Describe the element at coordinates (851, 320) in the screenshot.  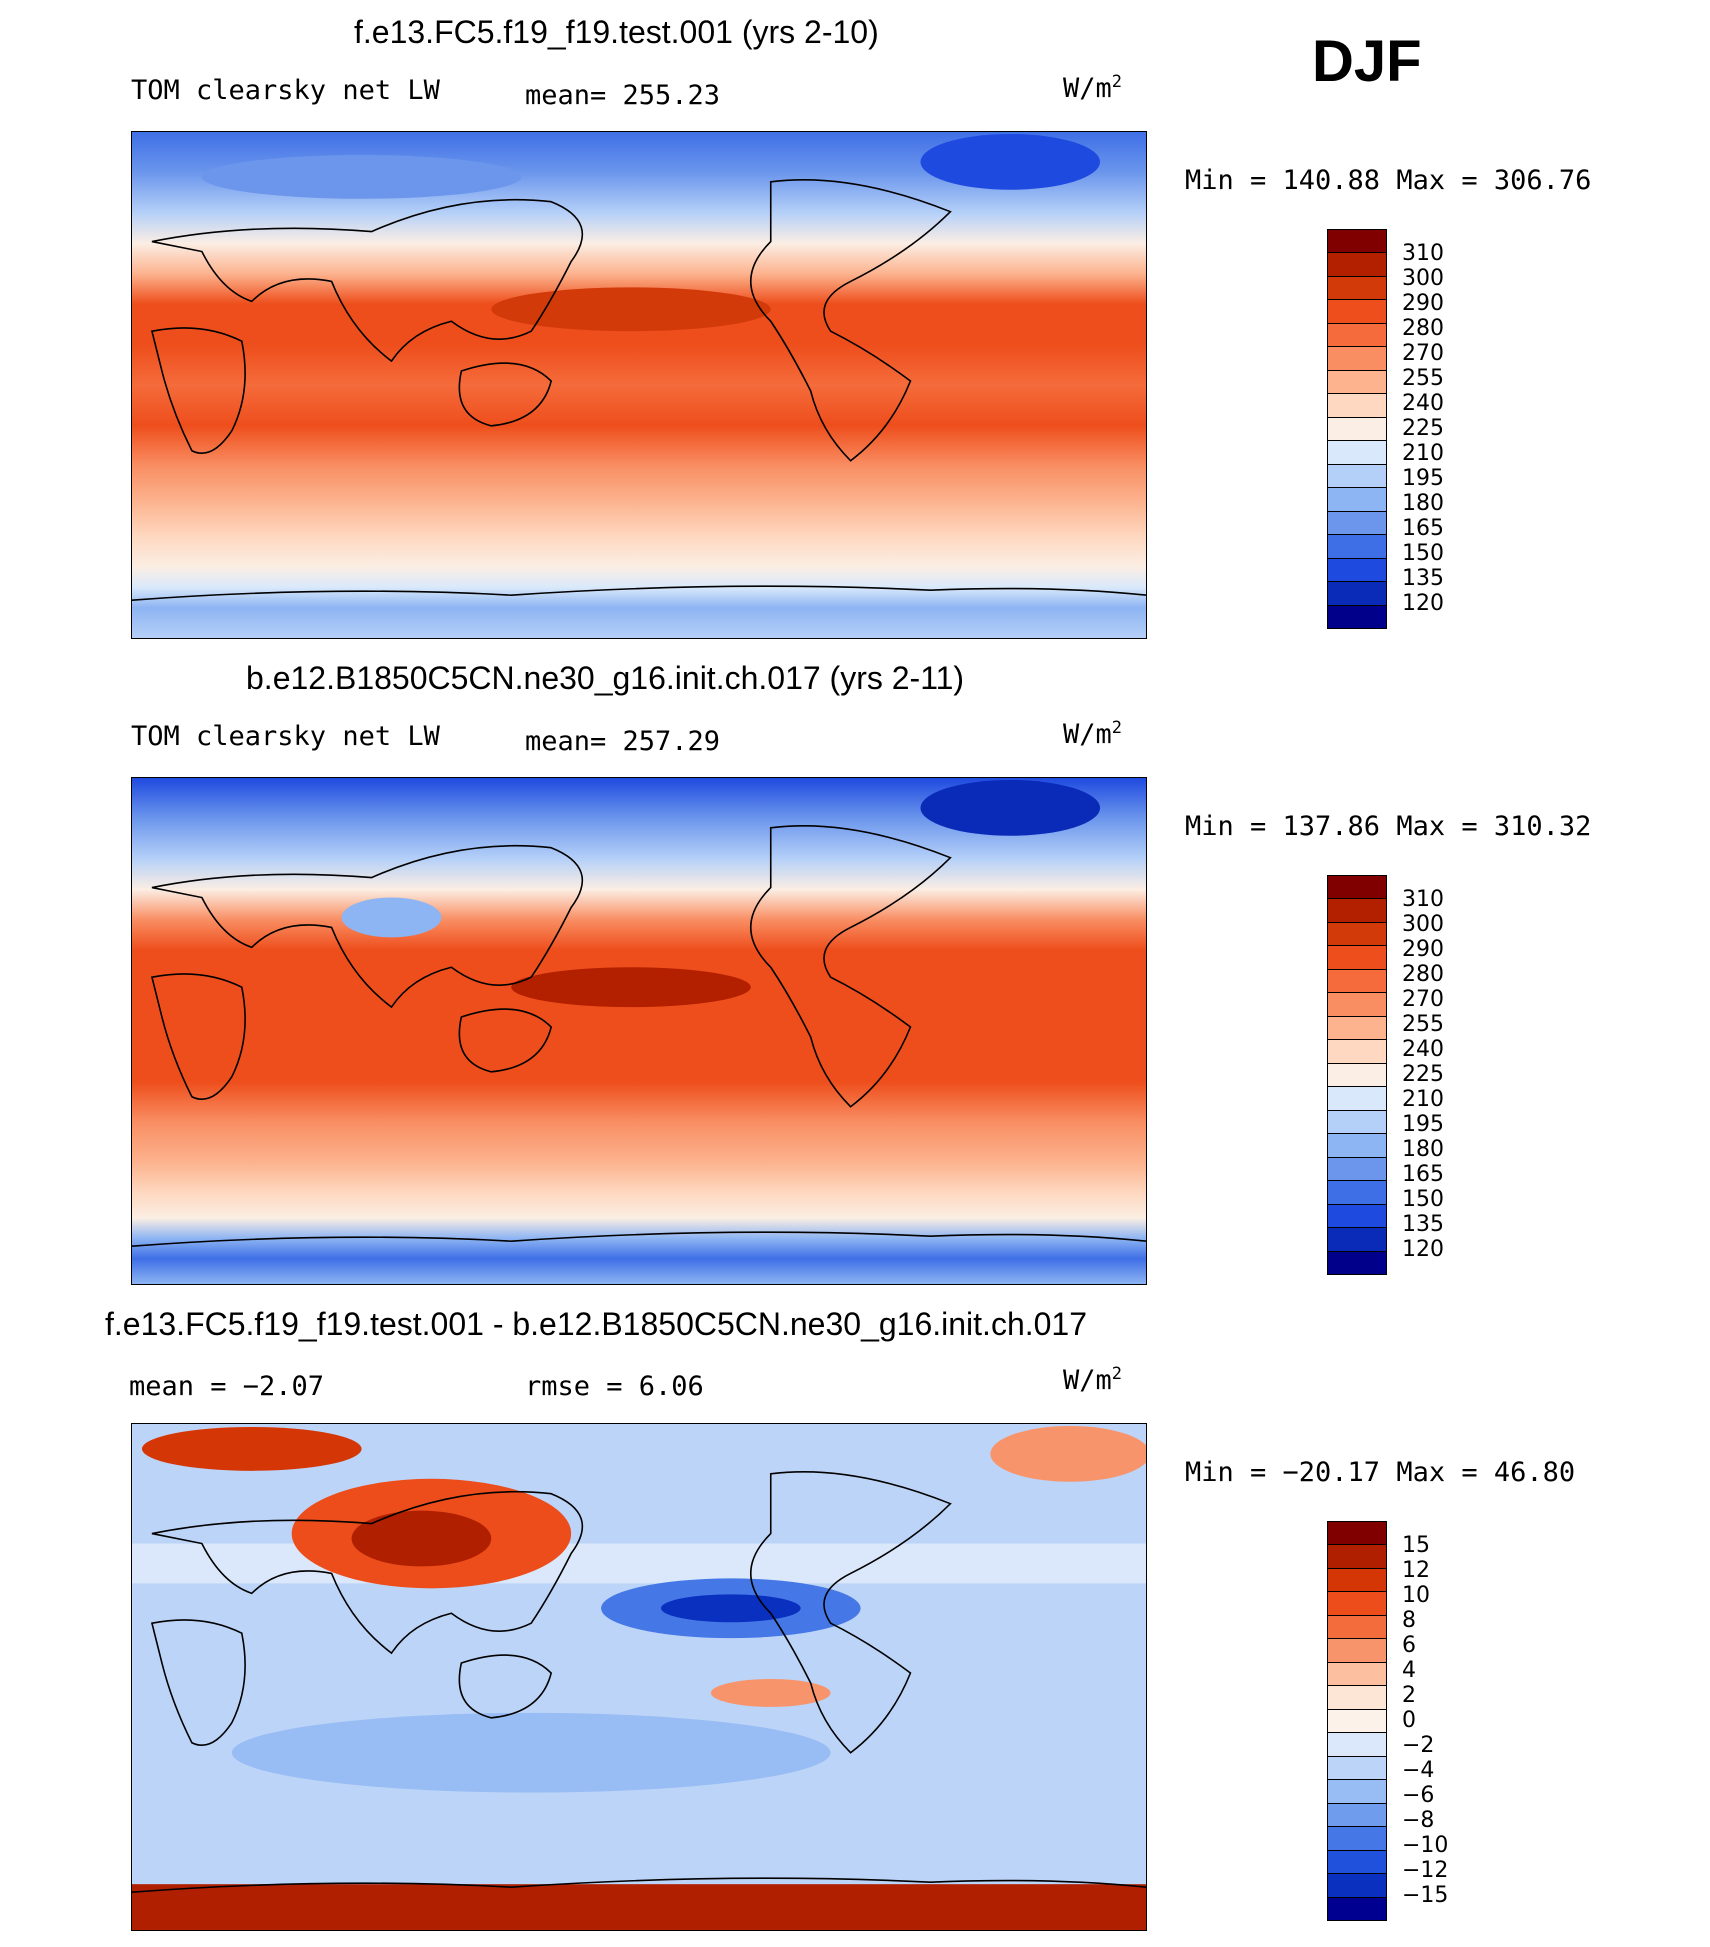
I see `panel1-coastline-americas` at that location.